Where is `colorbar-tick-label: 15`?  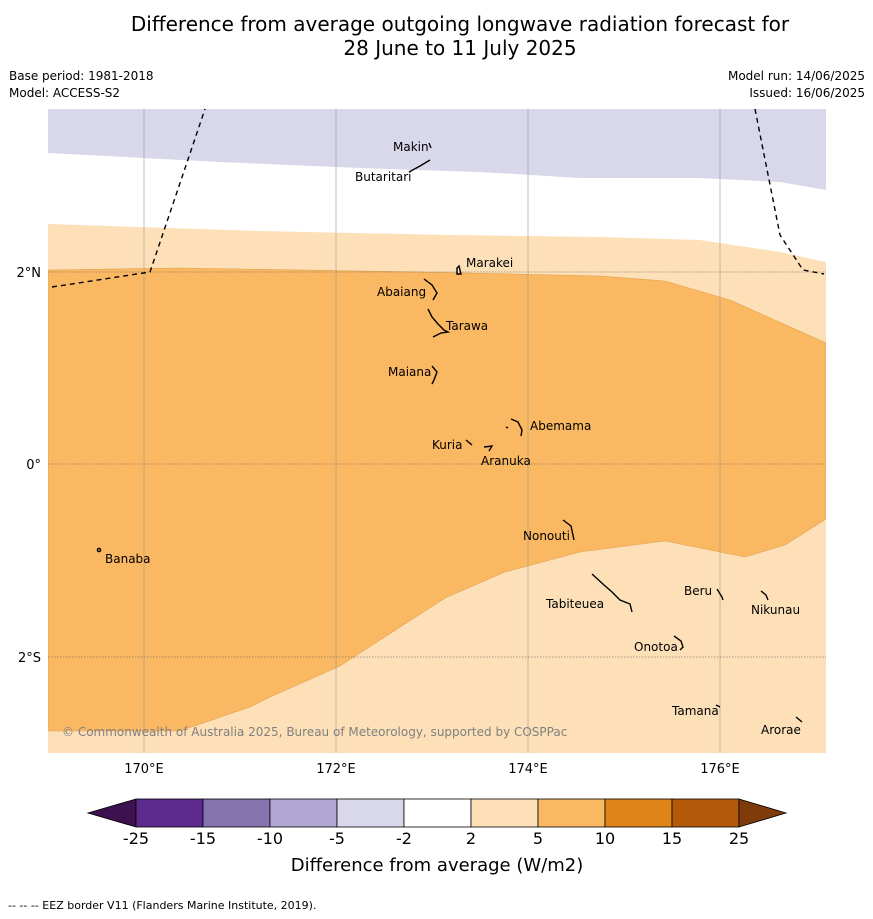 colorbar-tick-label: 15 is located at coordinates (672, 838).